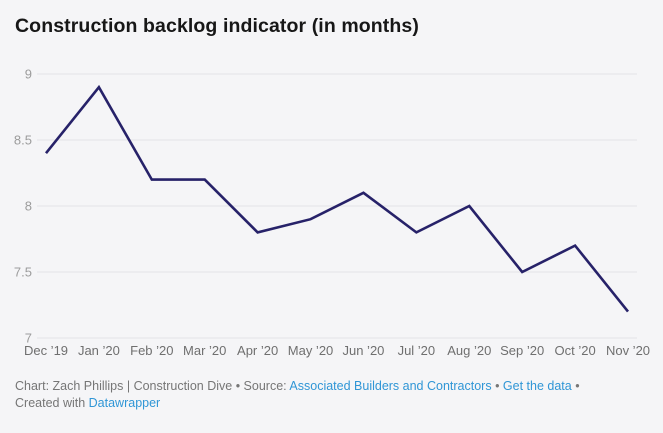 The image size is (663, 433). What do you see at coordinates (23, 206) in the screenshot?
I see `y-axis-labels: 7 7.5 8 8.5 9` at bounding box center [23, 206].